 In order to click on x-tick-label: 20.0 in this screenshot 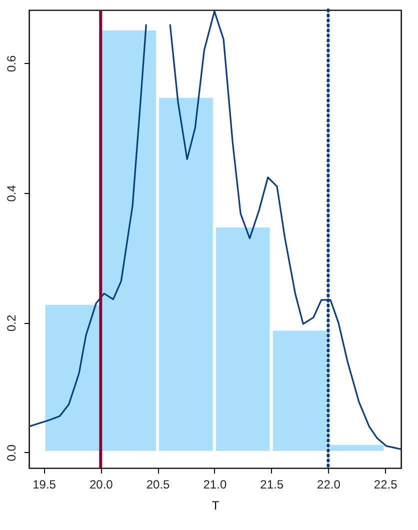, I will do `click(101, 485)`.